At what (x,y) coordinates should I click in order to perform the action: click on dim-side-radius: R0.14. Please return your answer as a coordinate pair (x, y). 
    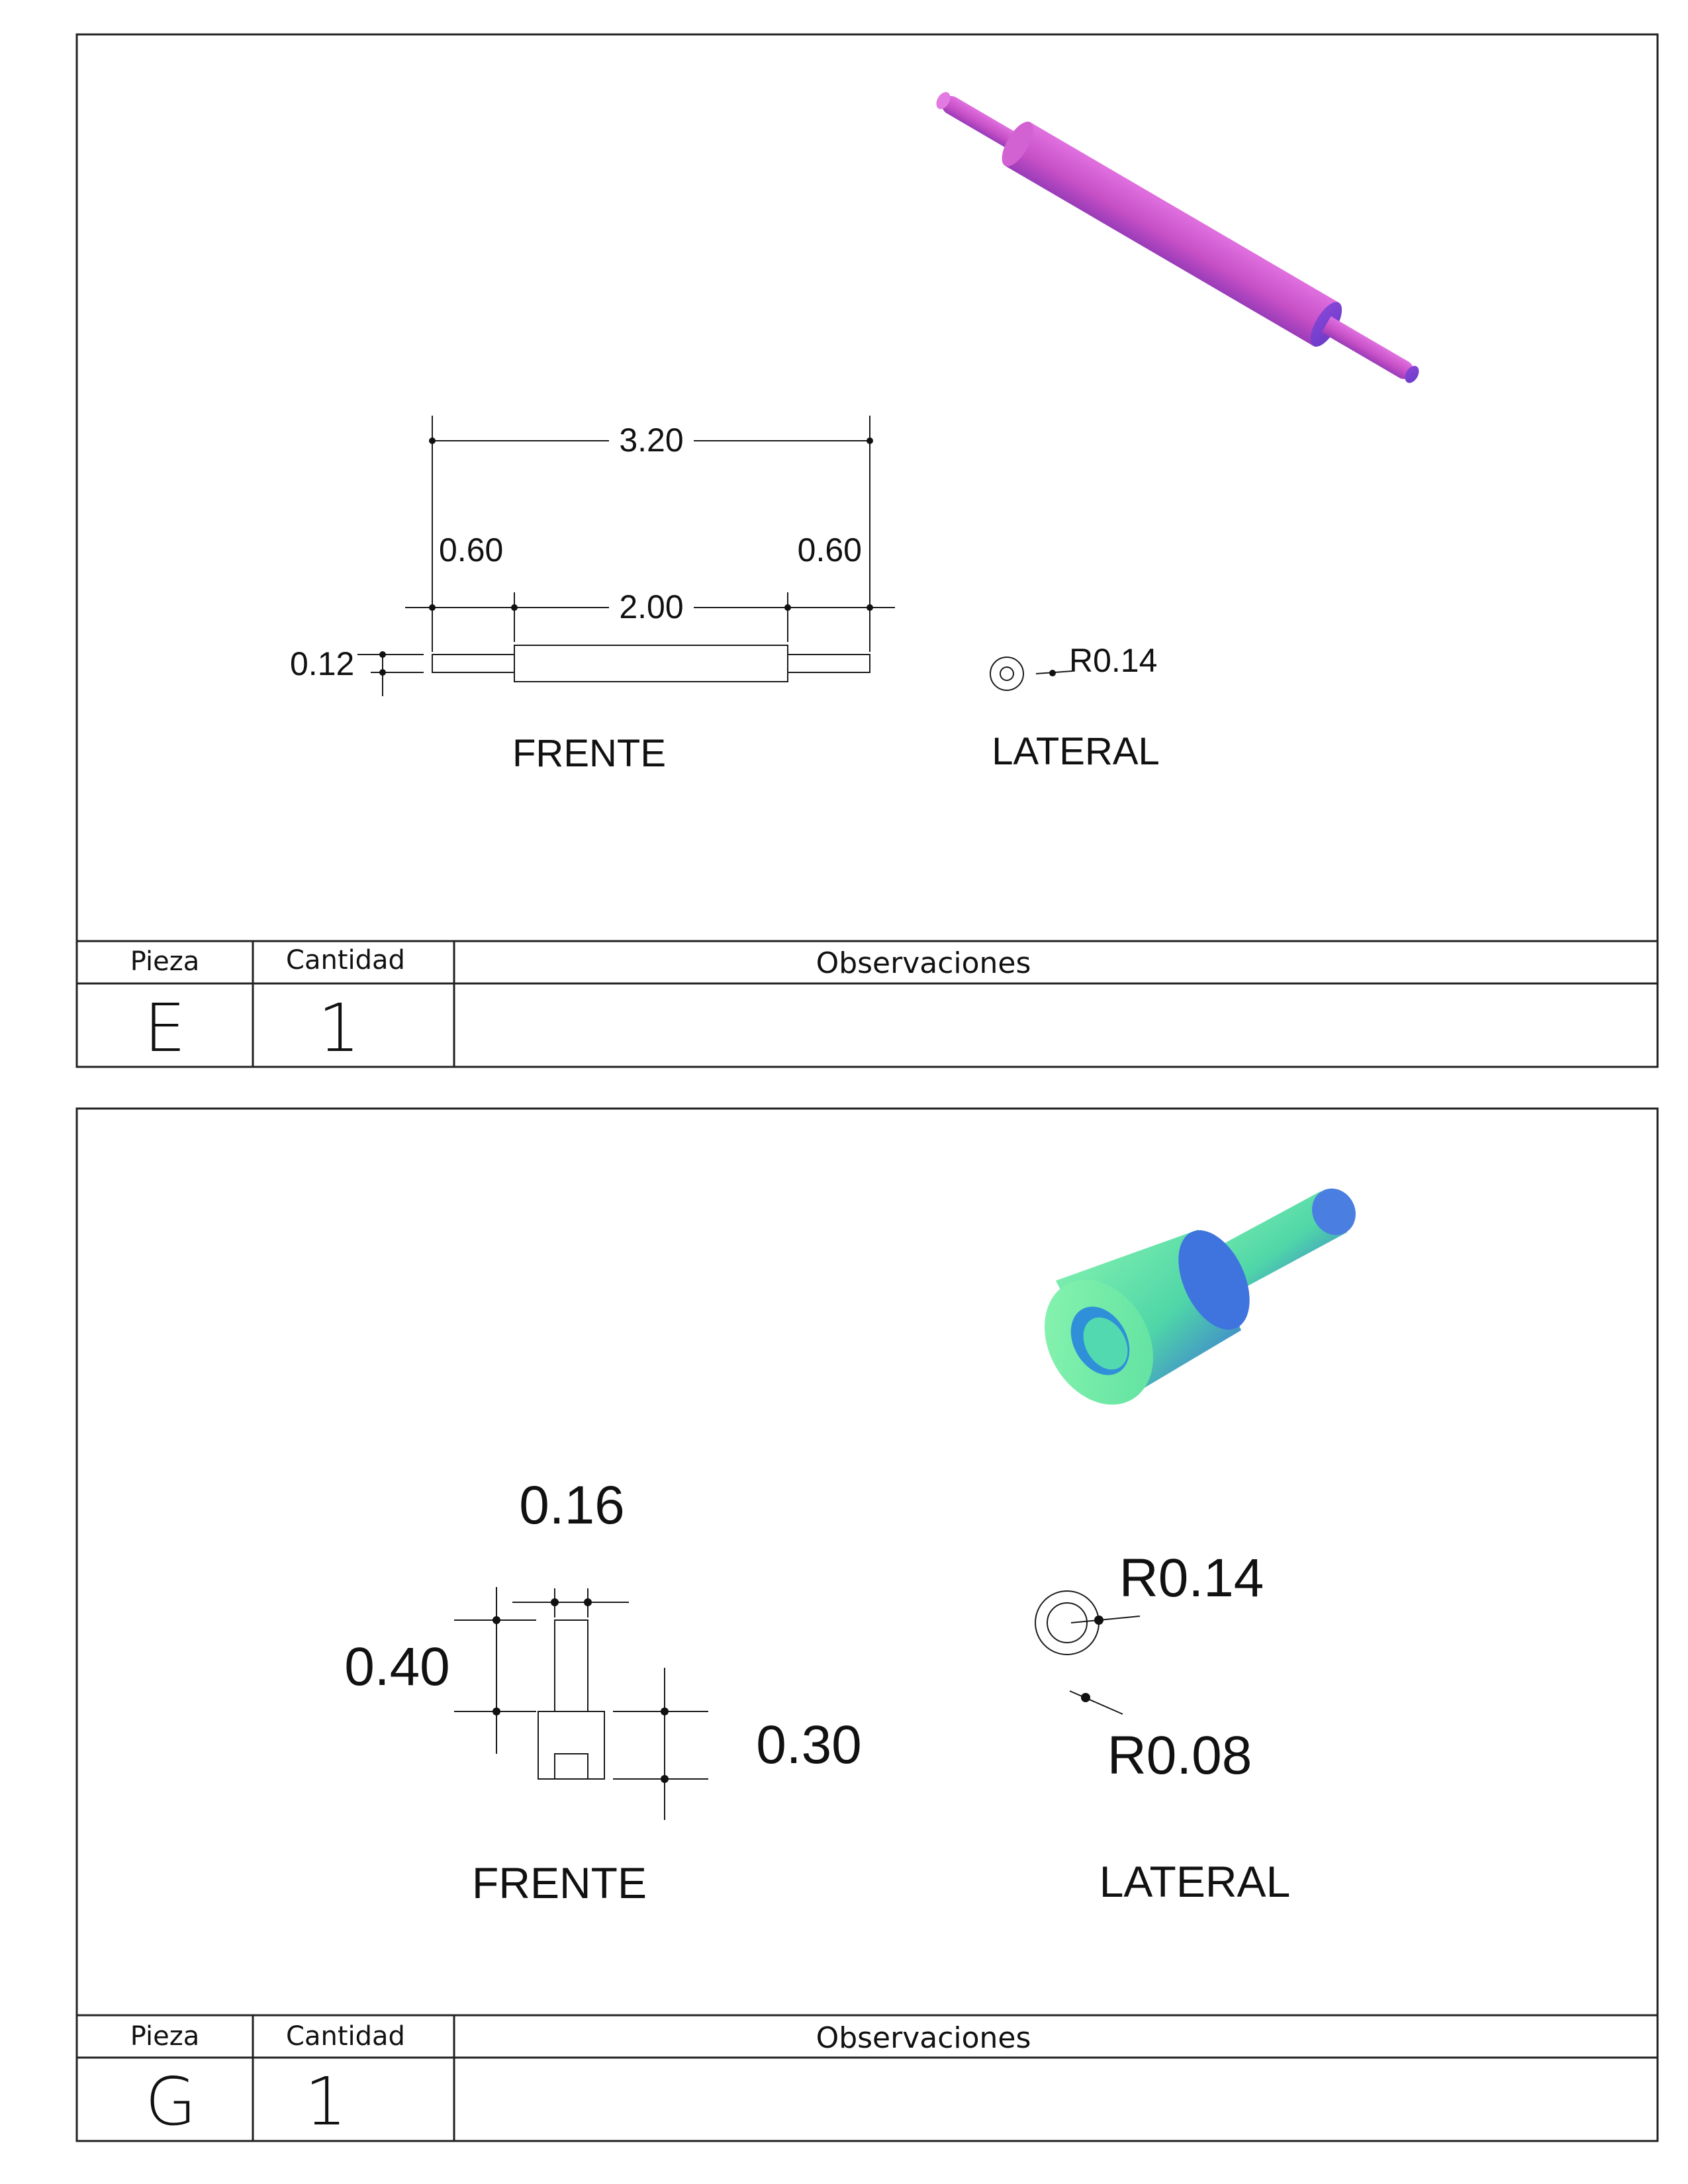
    Looking at the image, I should click on (1113, 660).